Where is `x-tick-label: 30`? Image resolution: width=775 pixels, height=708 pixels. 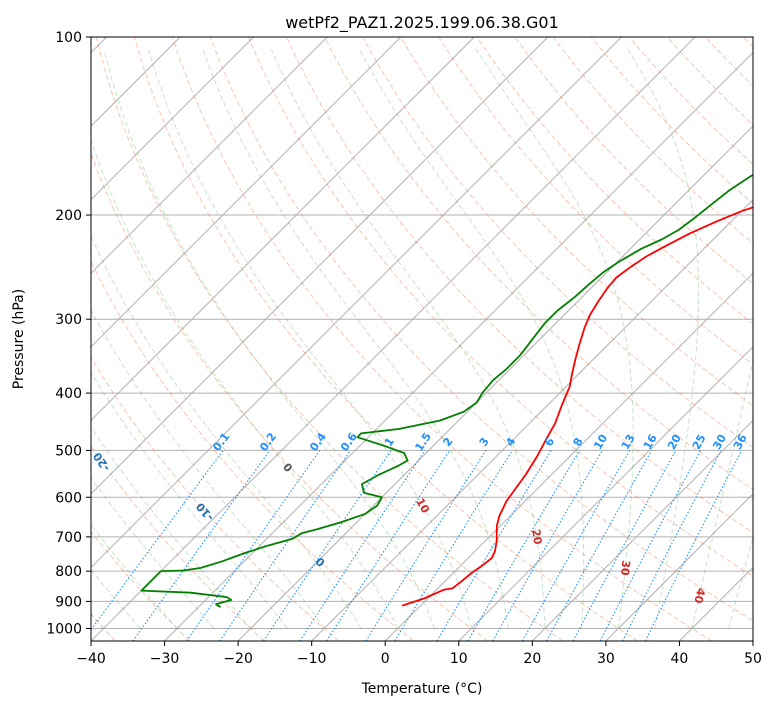
x-tick-label: 30 is located at coordinates (606, 659).